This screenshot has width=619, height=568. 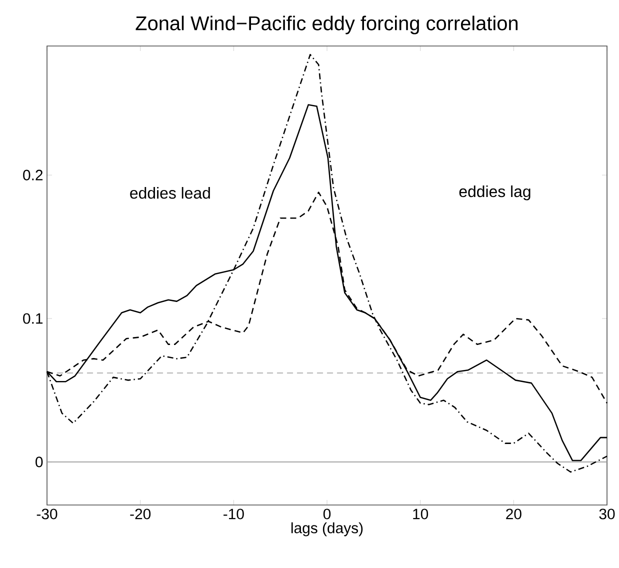 What do you see at coordinates (234, 514) in the screenshot?
I see `x-tick-label: -10` at bounding box center [234, 514].